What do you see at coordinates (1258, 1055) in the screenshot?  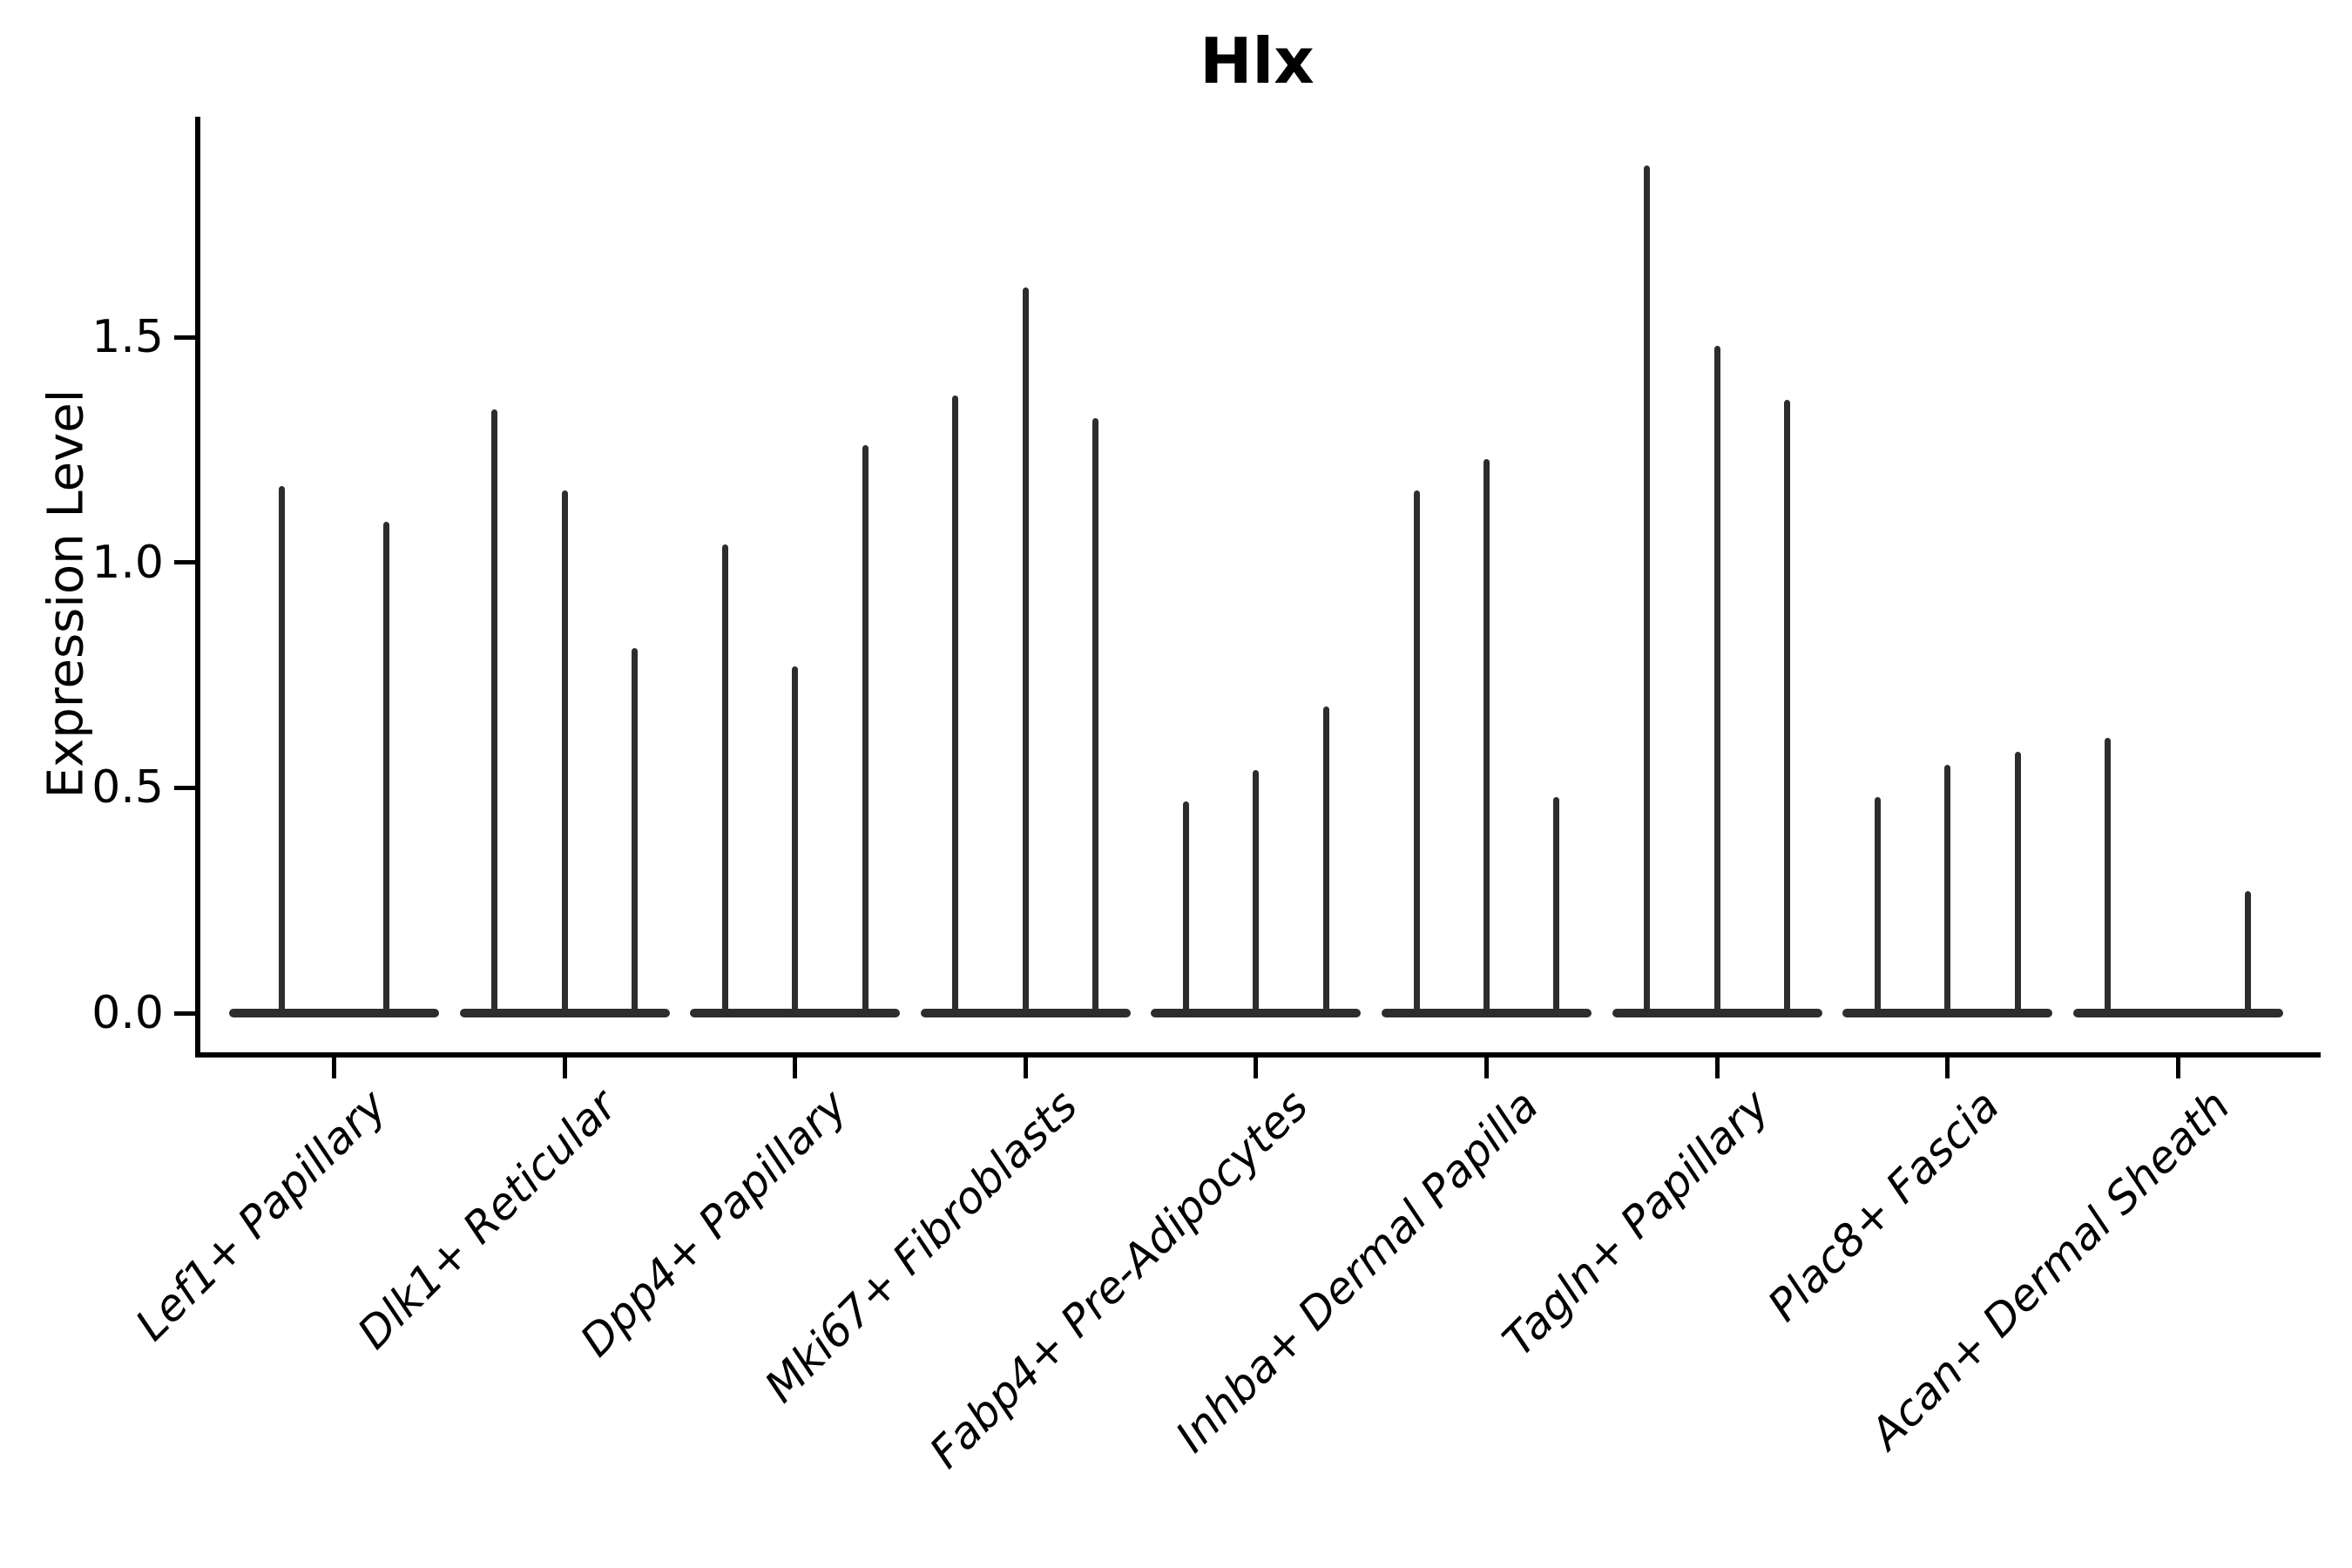 I see `x-axis-spine` at bounding box center [1258, 1055].